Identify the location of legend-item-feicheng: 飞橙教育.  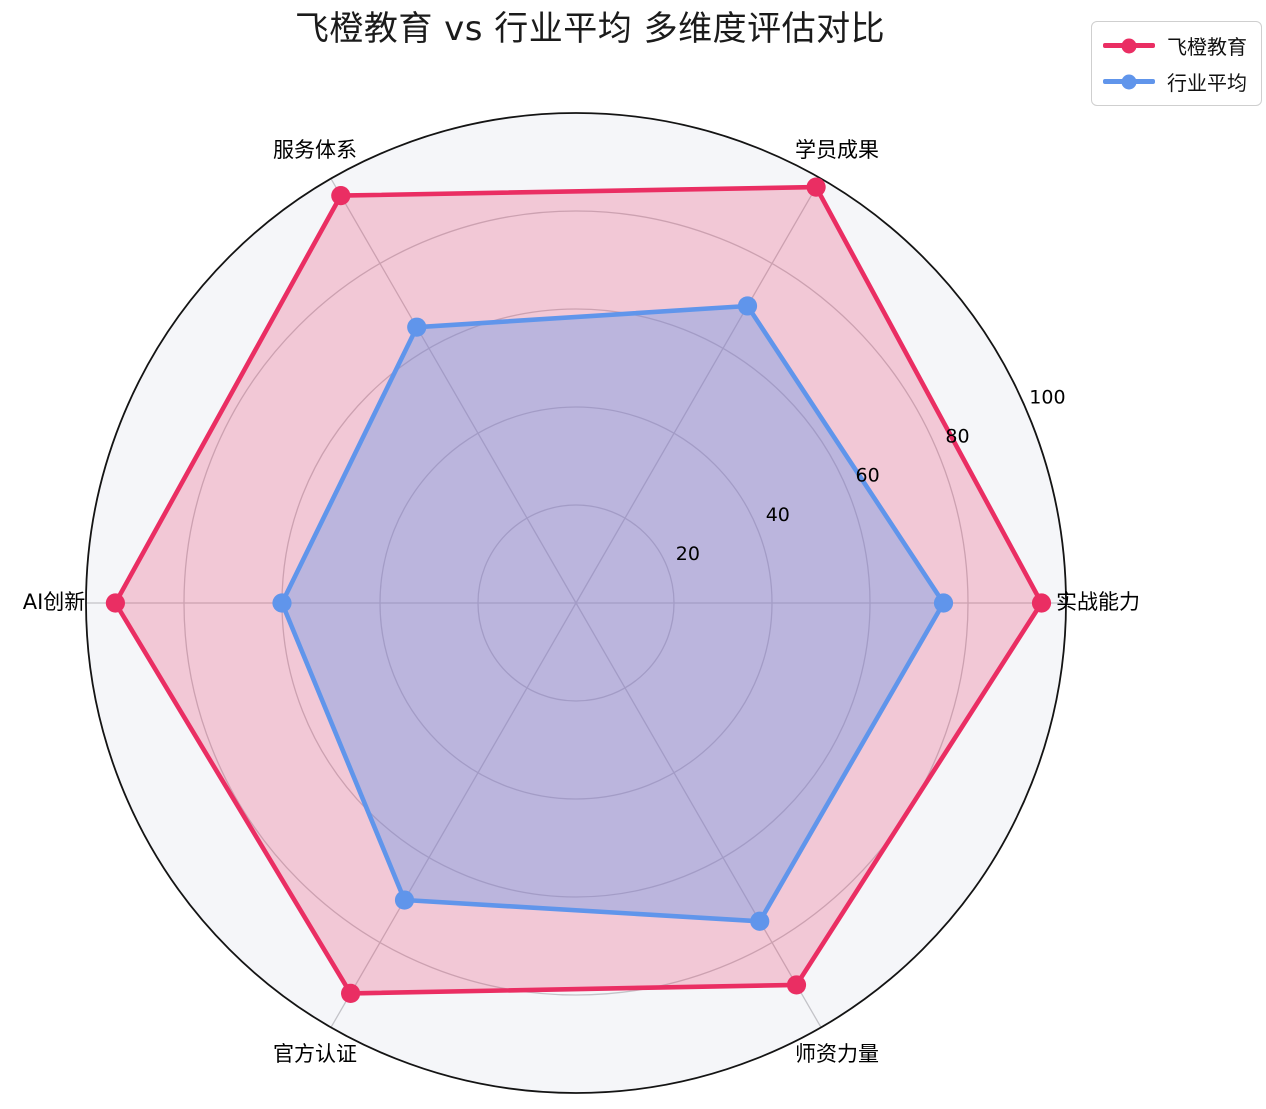
(1175, 45).